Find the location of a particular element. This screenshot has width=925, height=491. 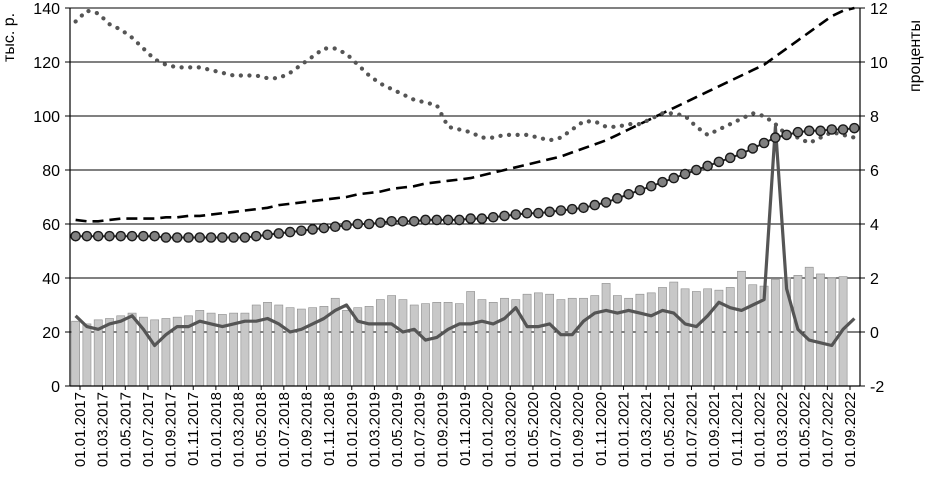

x-tick-label: 01.09.2018 is located at coordinates (307, 429).